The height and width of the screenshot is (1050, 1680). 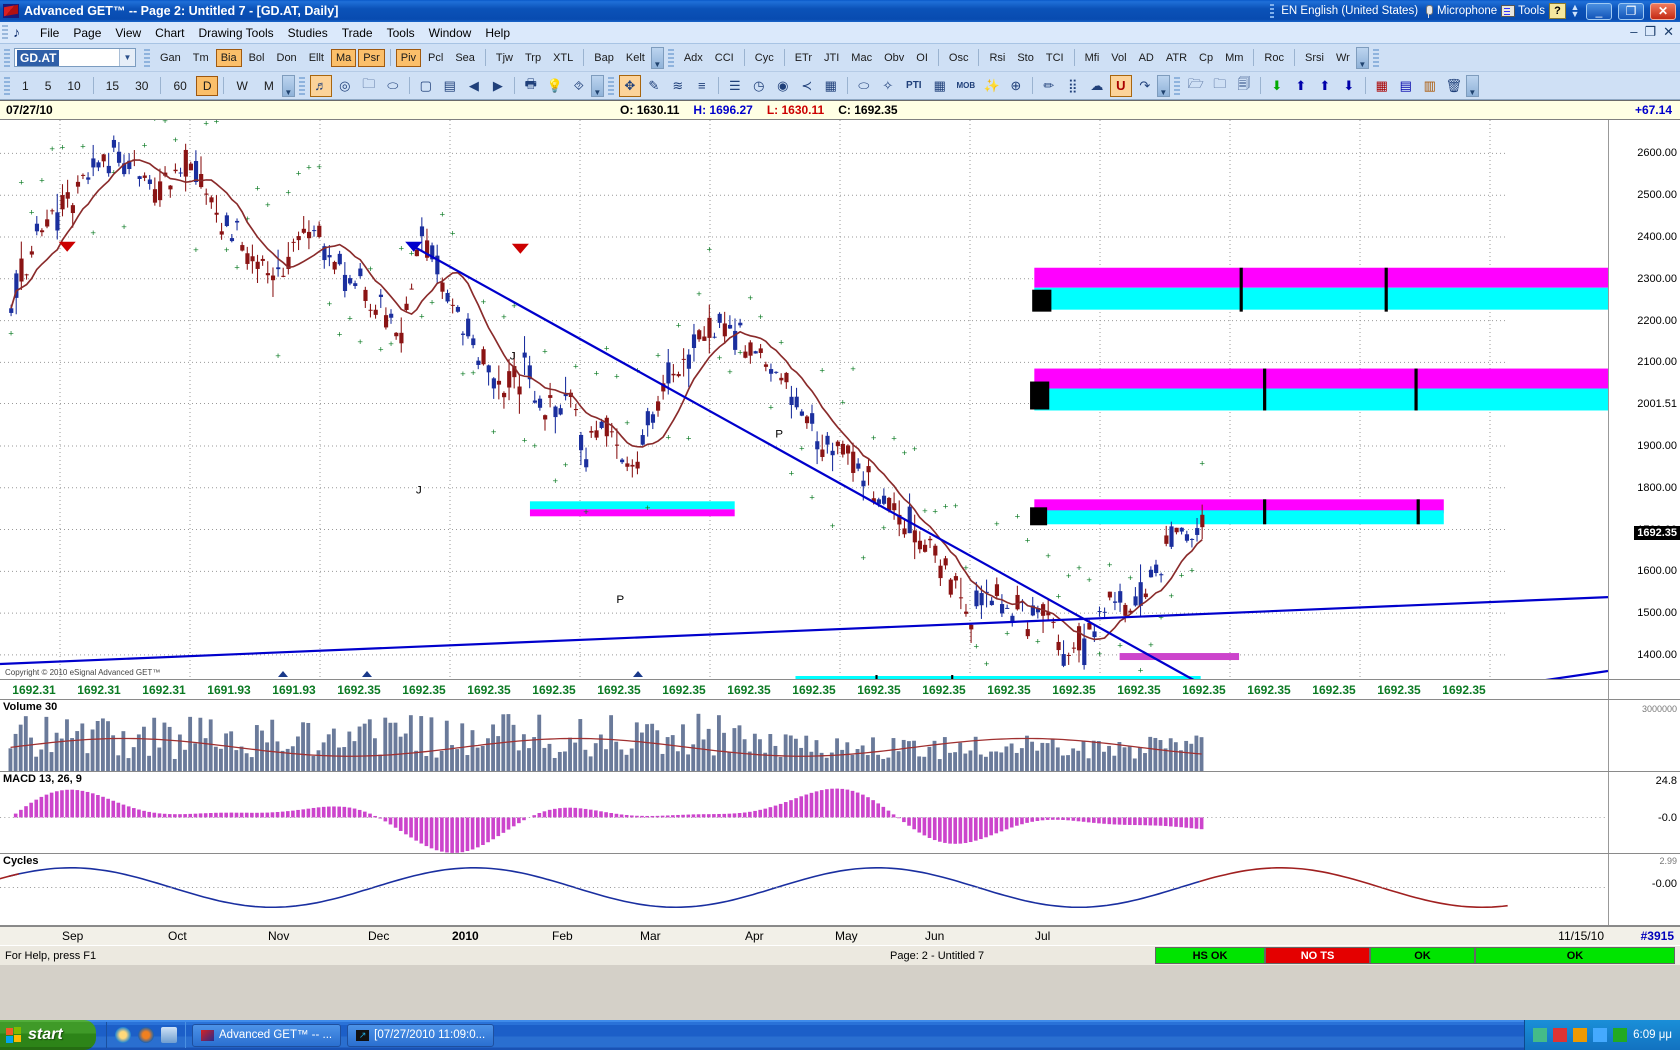 I want to click on timeframe-button-d: D, so click(x=207, y=85).